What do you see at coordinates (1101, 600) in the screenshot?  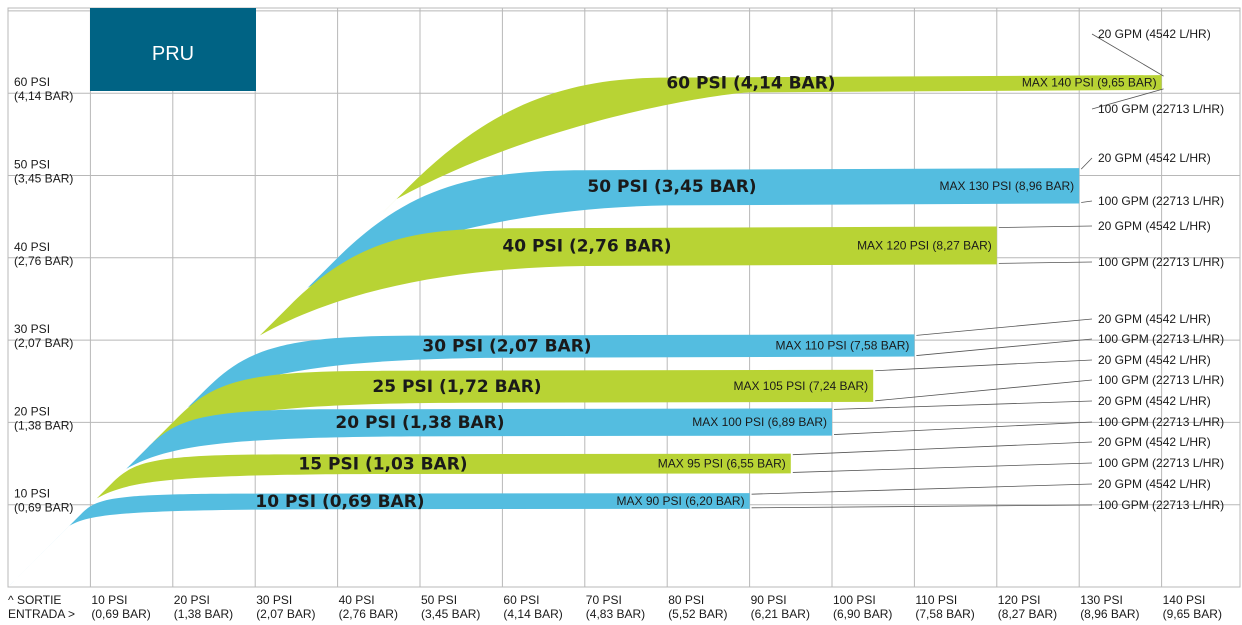 I see `x-tick-label: 130 PSI` at bounding box center [1101, 600].